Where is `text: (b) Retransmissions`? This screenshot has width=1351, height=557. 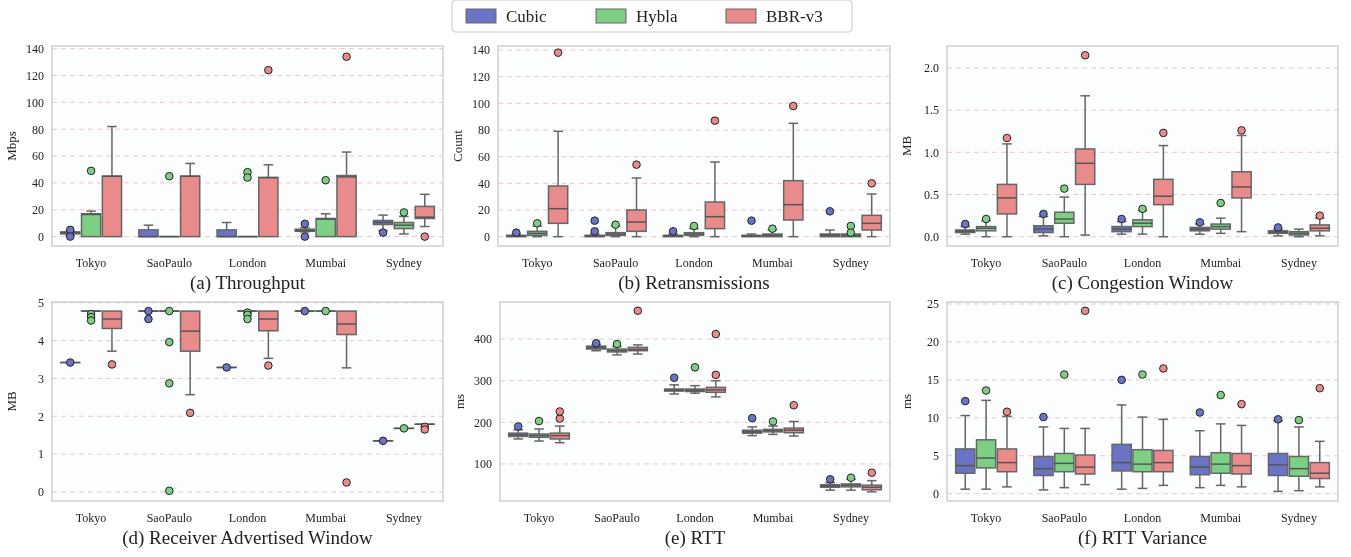 text: (b) Retransmissions is located at coordinates (694, 283).